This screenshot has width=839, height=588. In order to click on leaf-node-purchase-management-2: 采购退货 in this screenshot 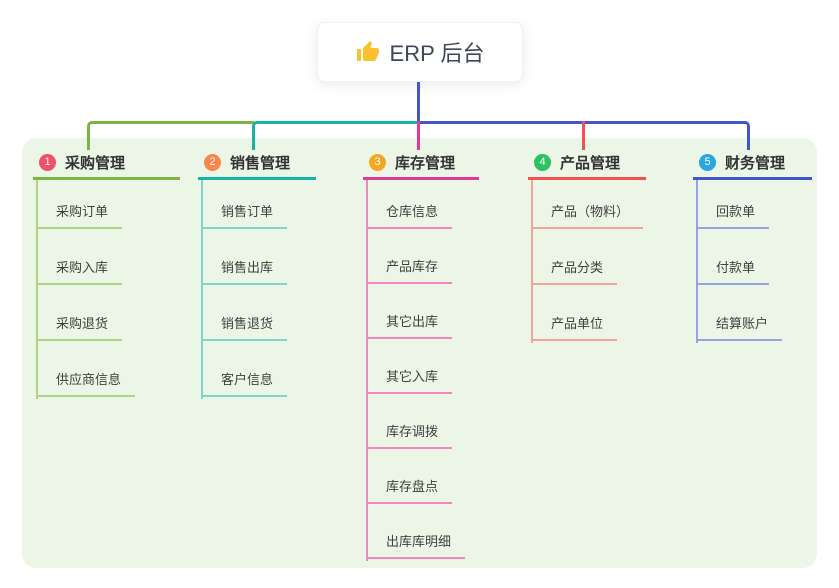, I will do `click(79, 328)`.